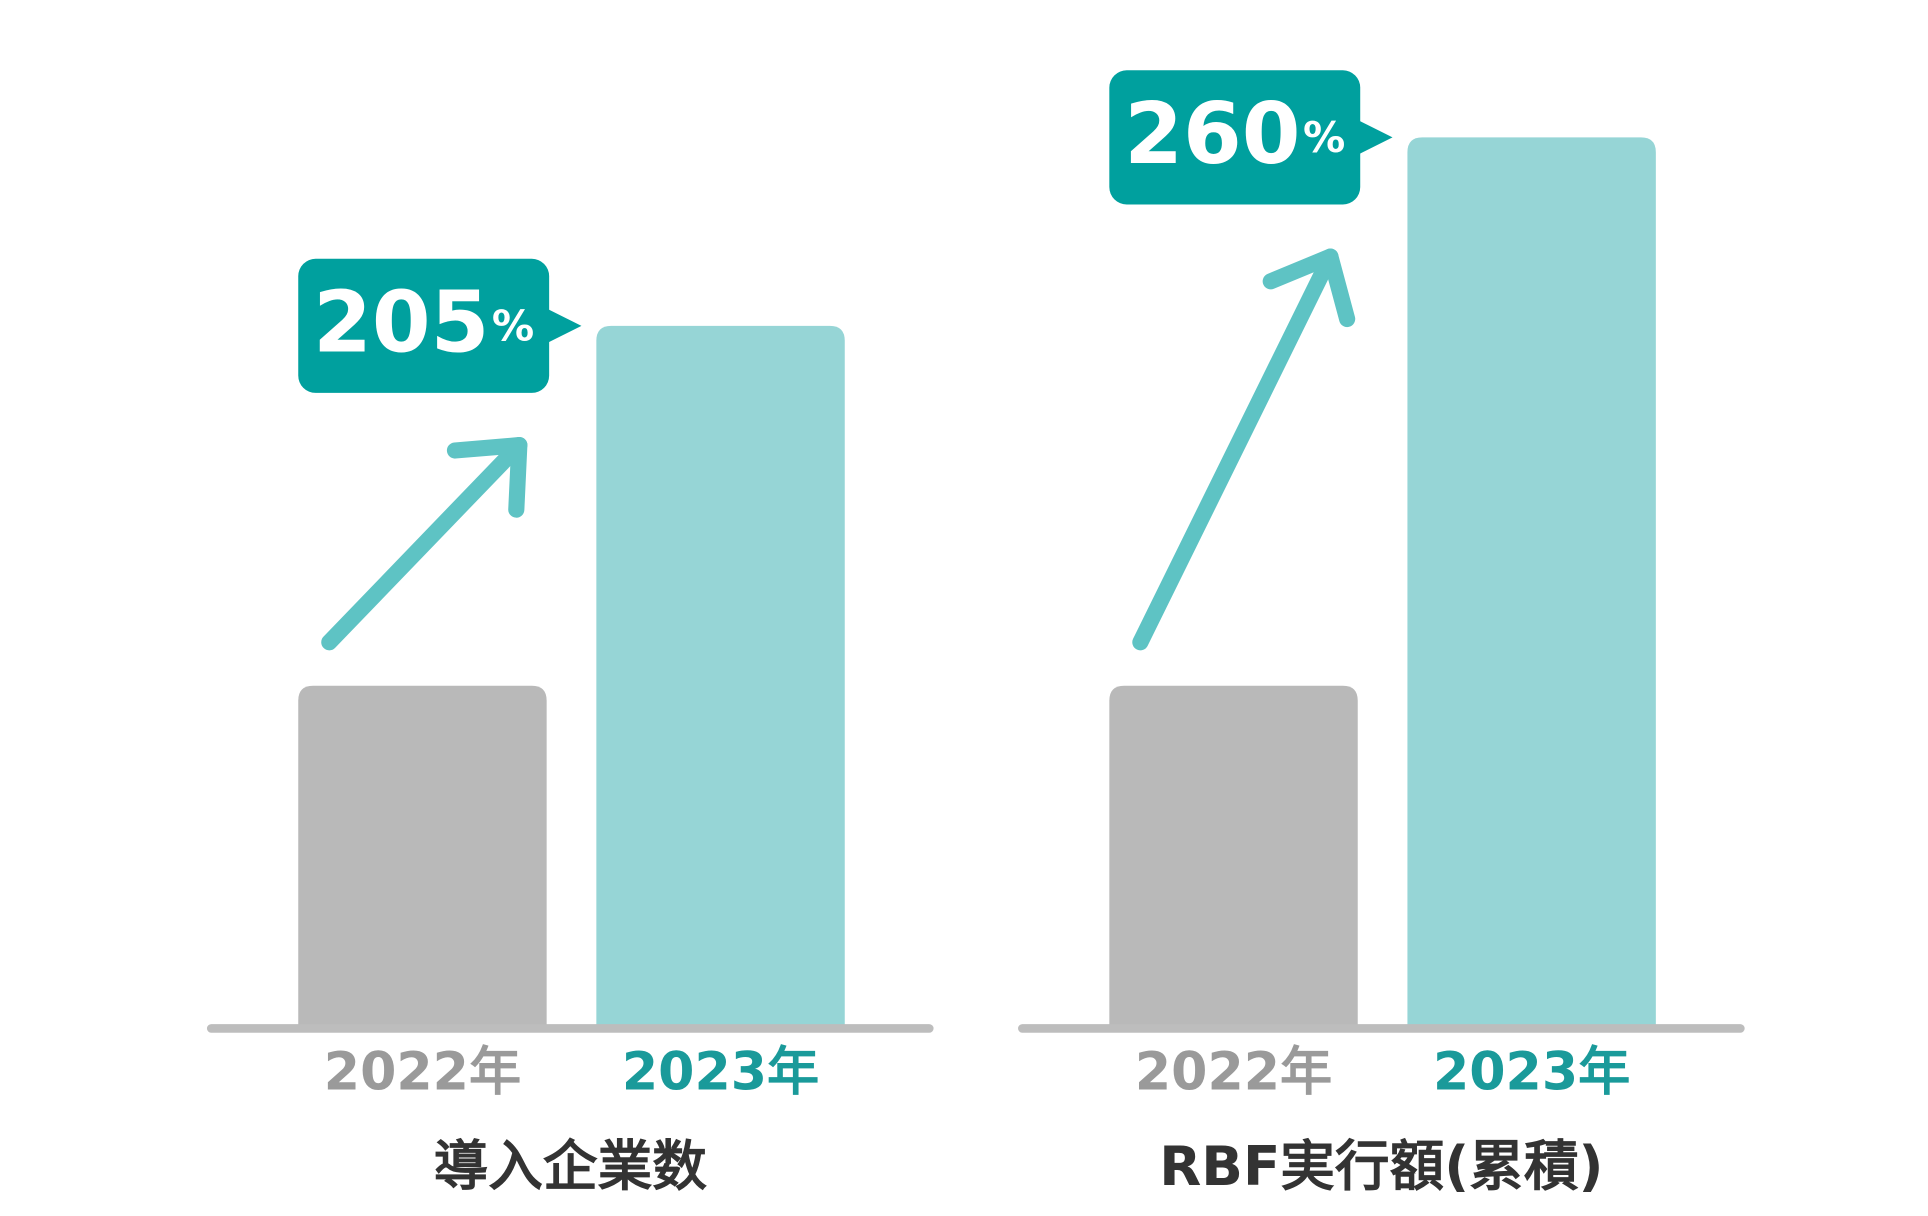 The width and height of the screenshot is (1928, 1216). What do you see at coordinates (401, 322) in the screenshot?
I see `annotation-value: 205` at bounding box center [401, 322].